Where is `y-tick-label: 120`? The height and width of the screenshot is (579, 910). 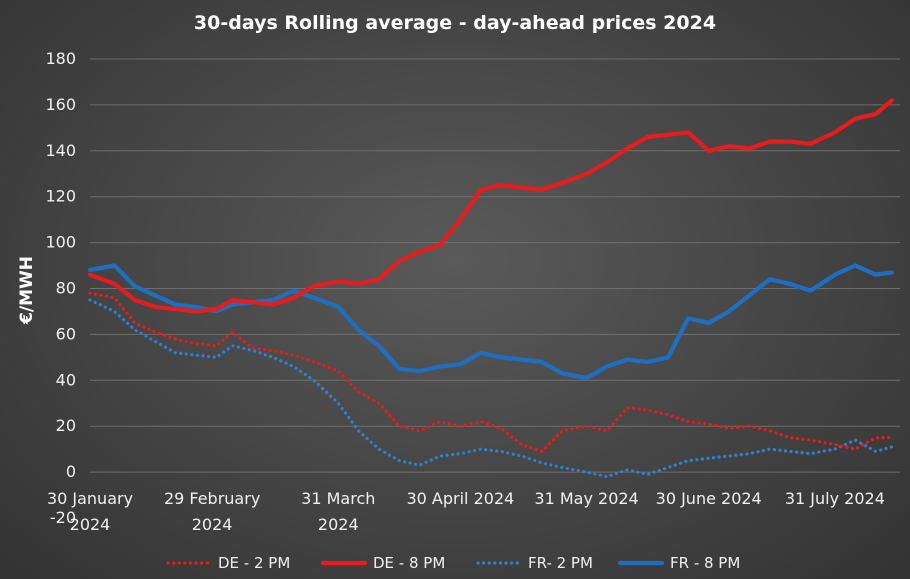 y-tick-label: 120 is located at coordinates (60, 196).